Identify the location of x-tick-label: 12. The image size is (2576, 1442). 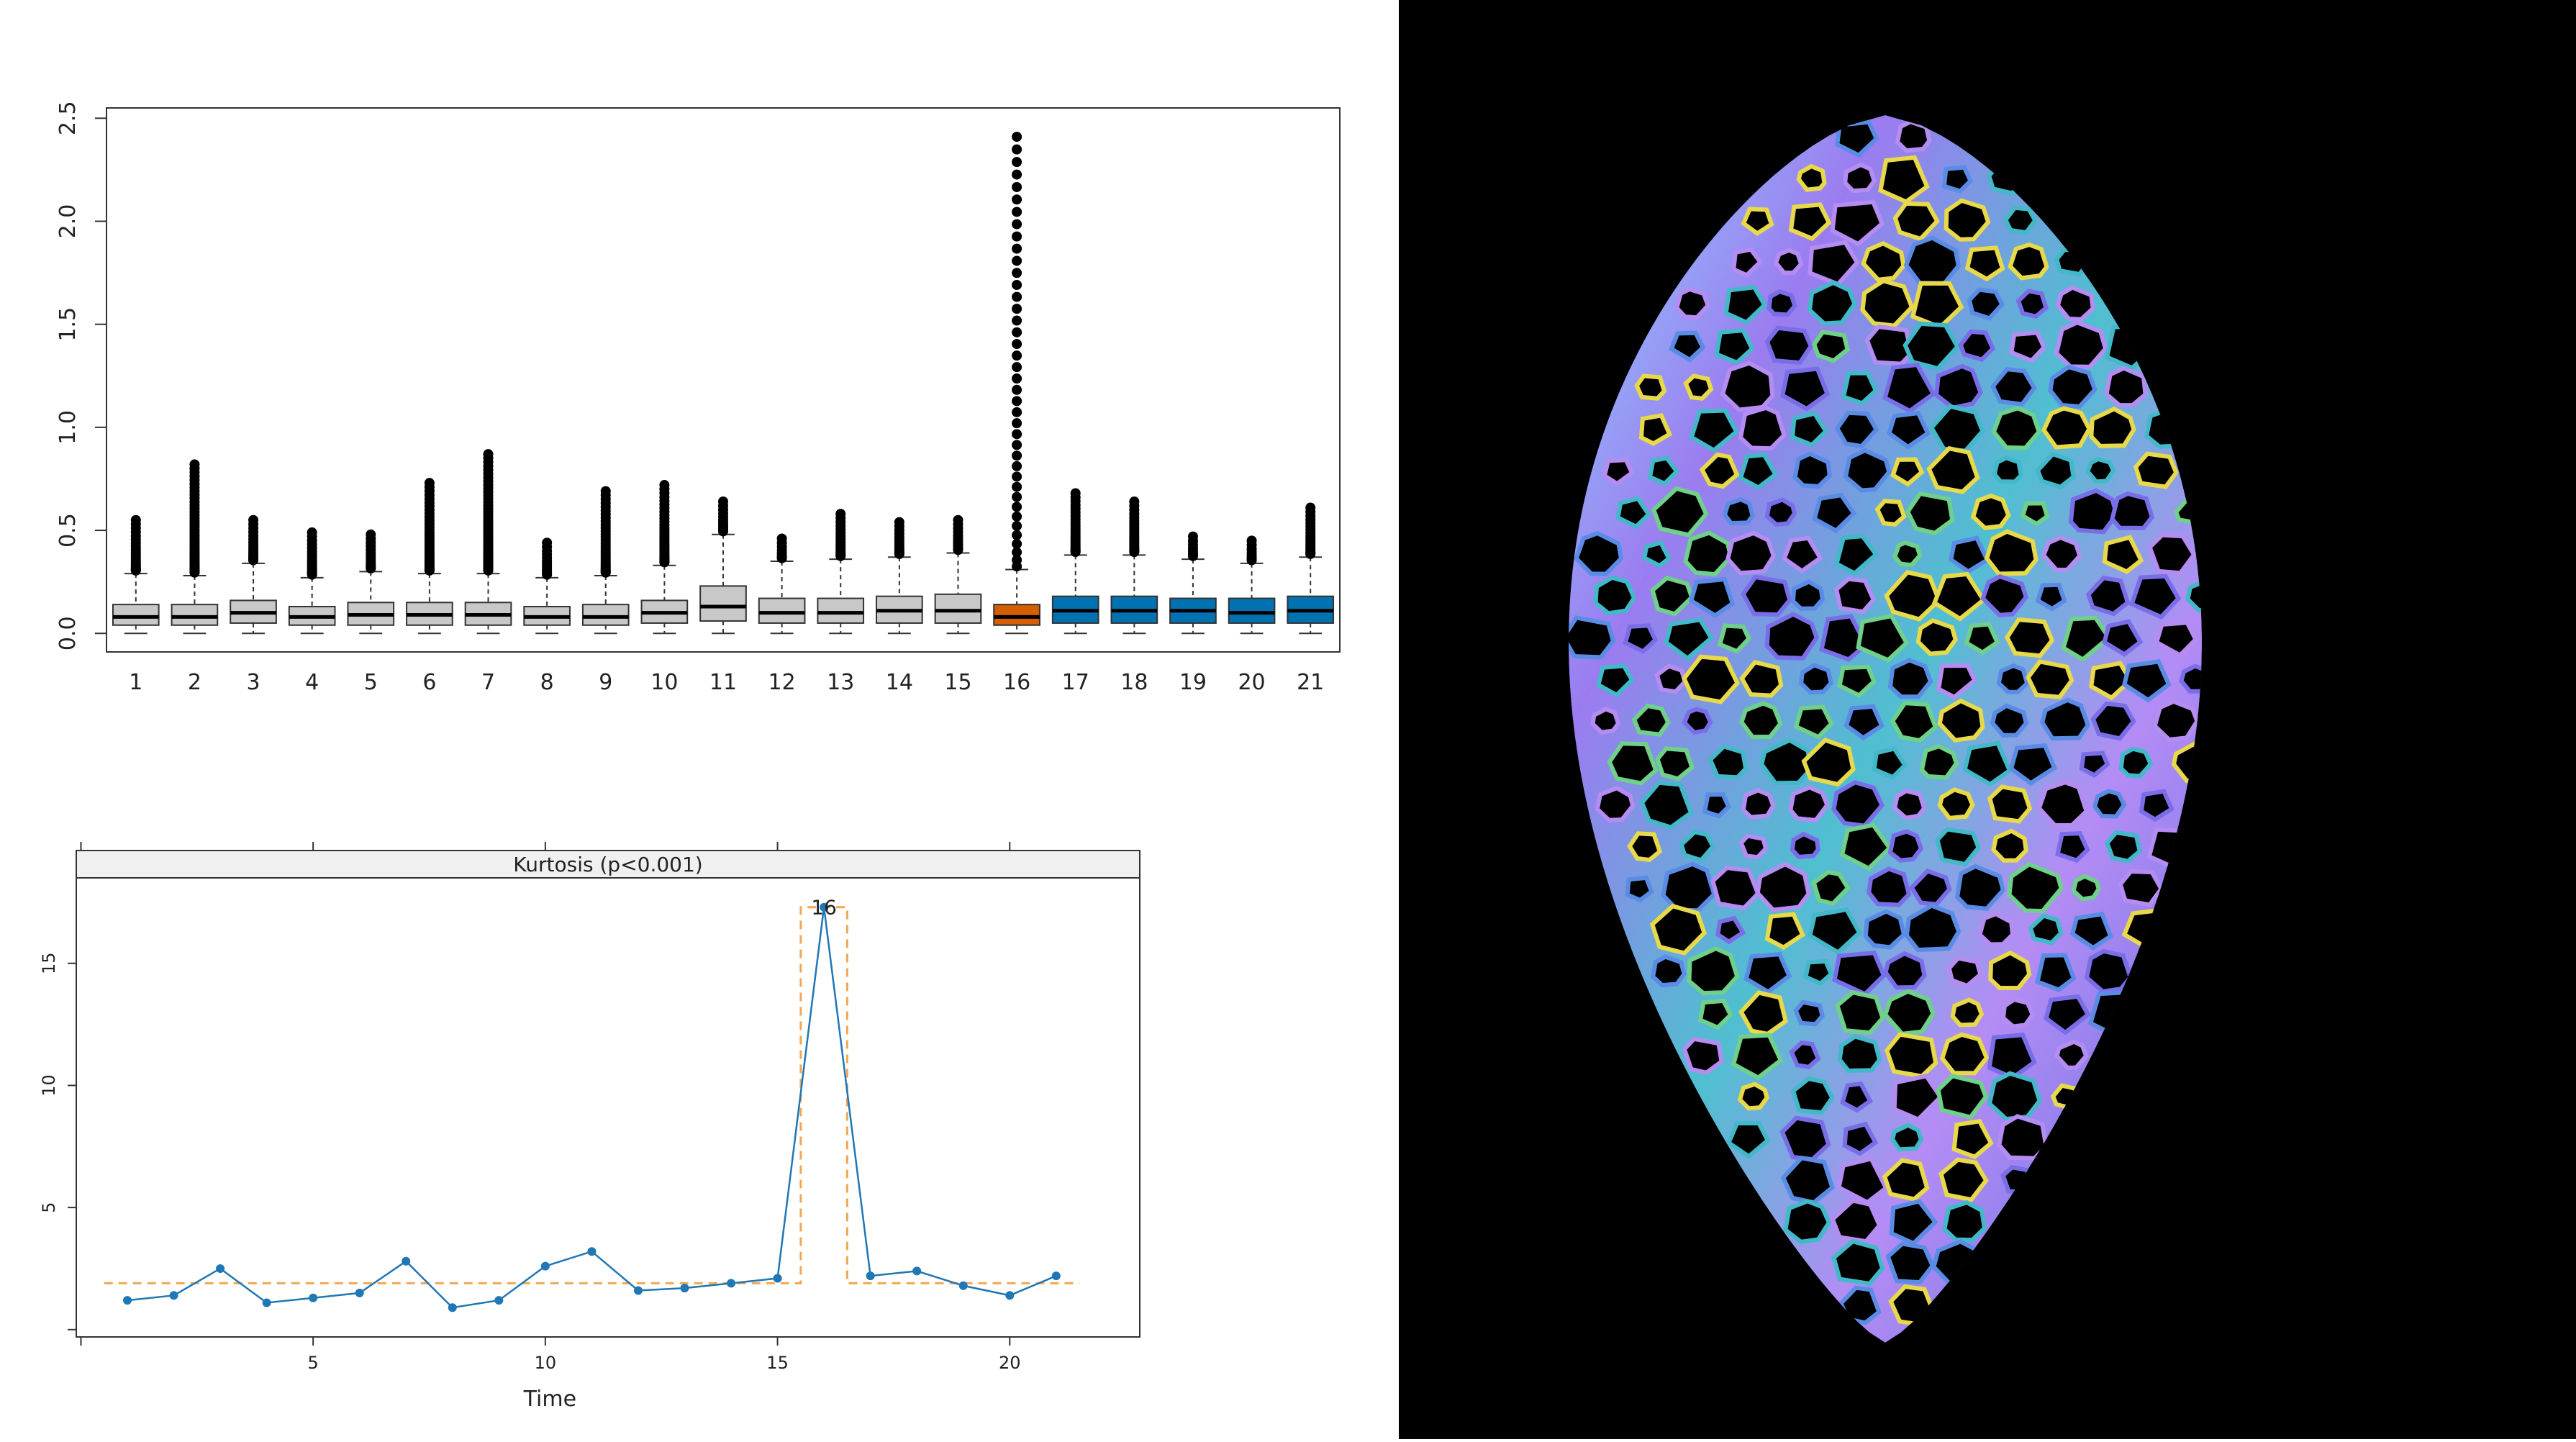
(782, 682).